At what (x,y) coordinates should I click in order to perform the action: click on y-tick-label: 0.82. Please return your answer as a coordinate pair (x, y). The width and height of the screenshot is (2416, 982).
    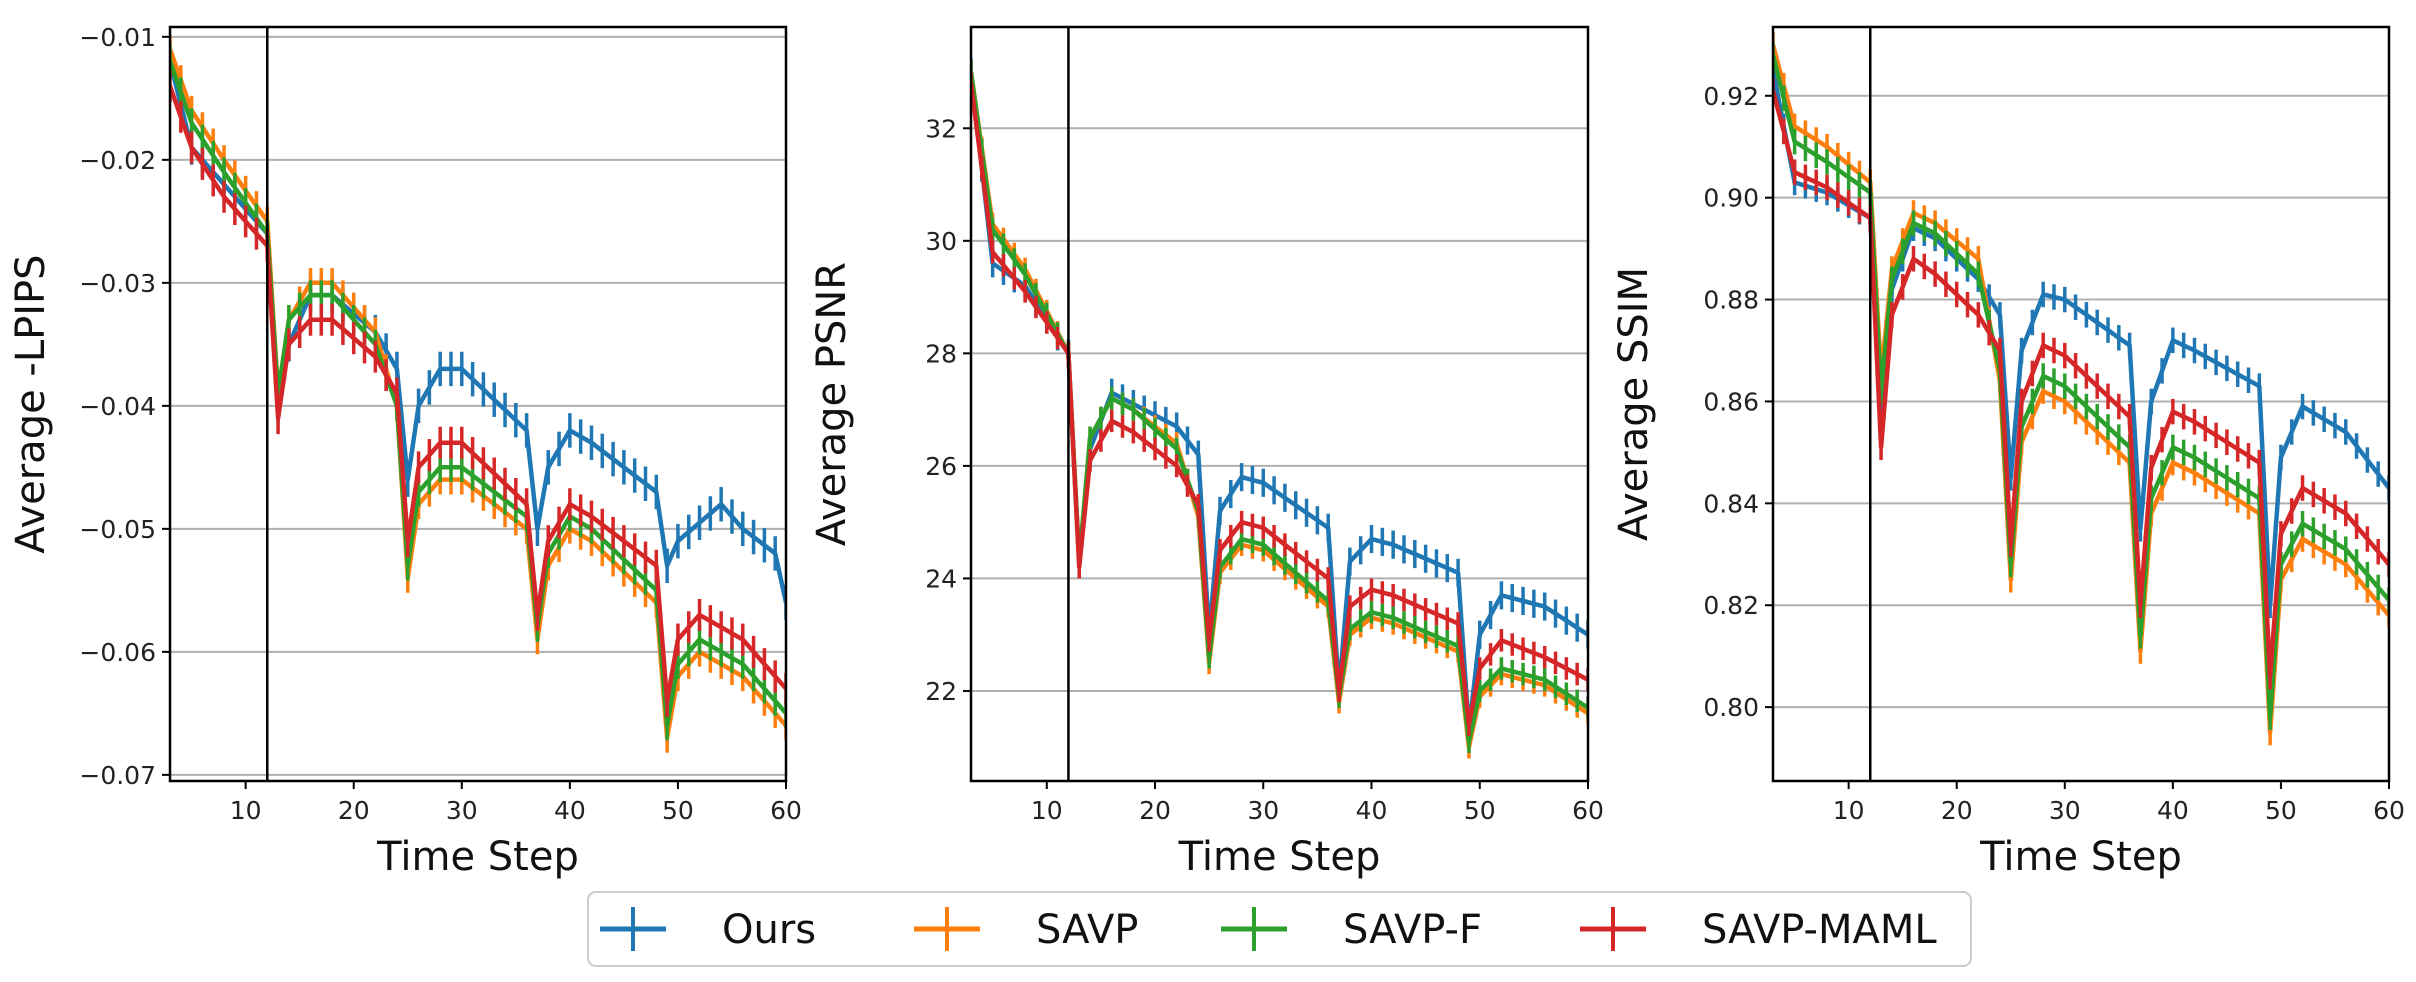
    Looking at the image, I should click on (1731, 605).